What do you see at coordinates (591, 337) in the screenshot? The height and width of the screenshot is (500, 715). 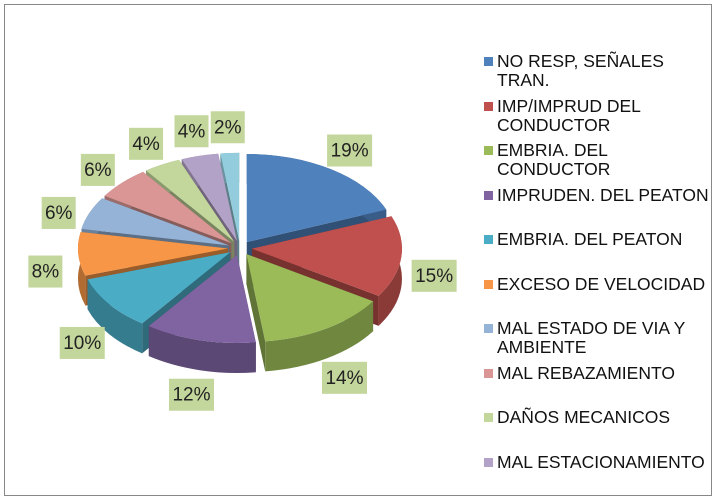 I see `legend-label: MAL ESTADO DE VIA Y AMBIENTE` at bounding box center [591, 337].